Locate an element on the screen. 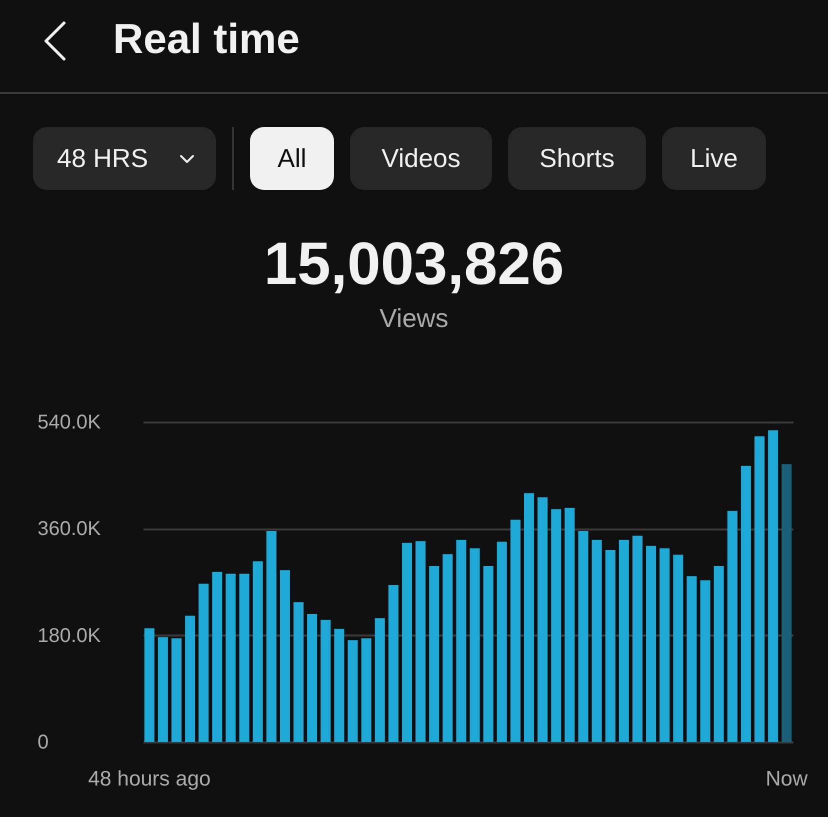  y-tick-label: 540.0K is located at coordinates (70, 423).